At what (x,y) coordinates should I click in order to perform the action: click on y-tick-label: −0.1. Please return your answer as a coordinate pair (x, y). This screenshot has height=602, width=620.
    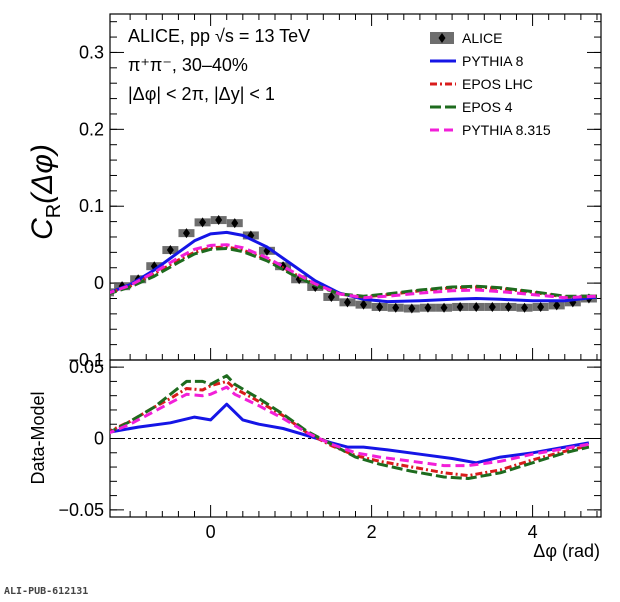
    Looking at the image, I should click on (86, 360).